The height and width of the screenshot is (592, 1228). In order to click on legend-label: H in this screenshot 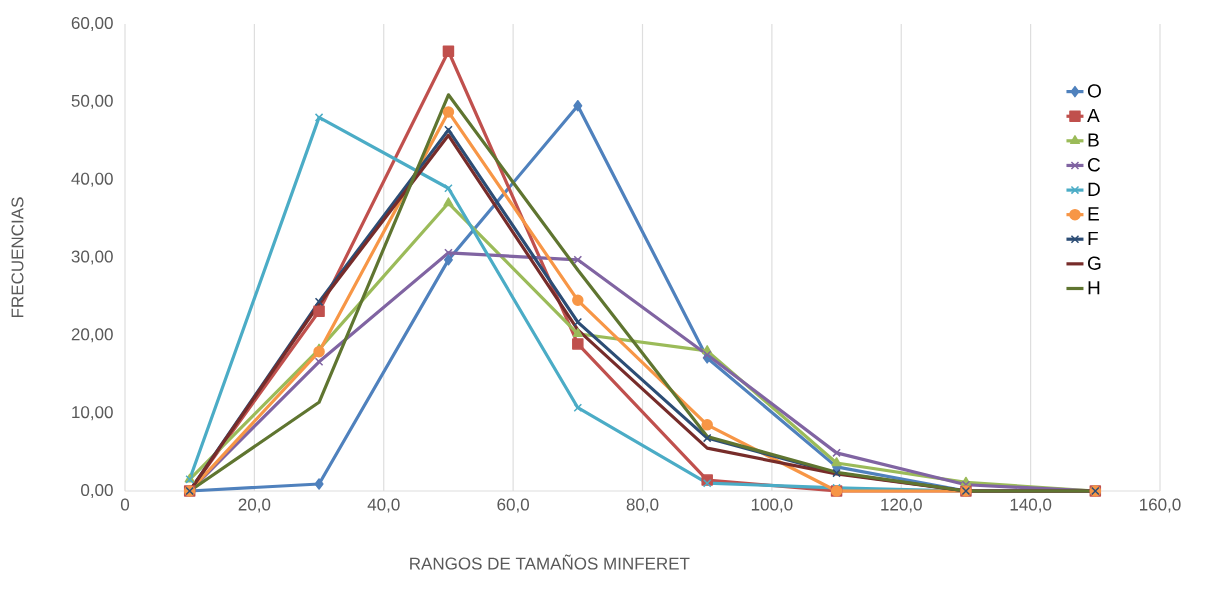, I will do `click(1094, 288)`.